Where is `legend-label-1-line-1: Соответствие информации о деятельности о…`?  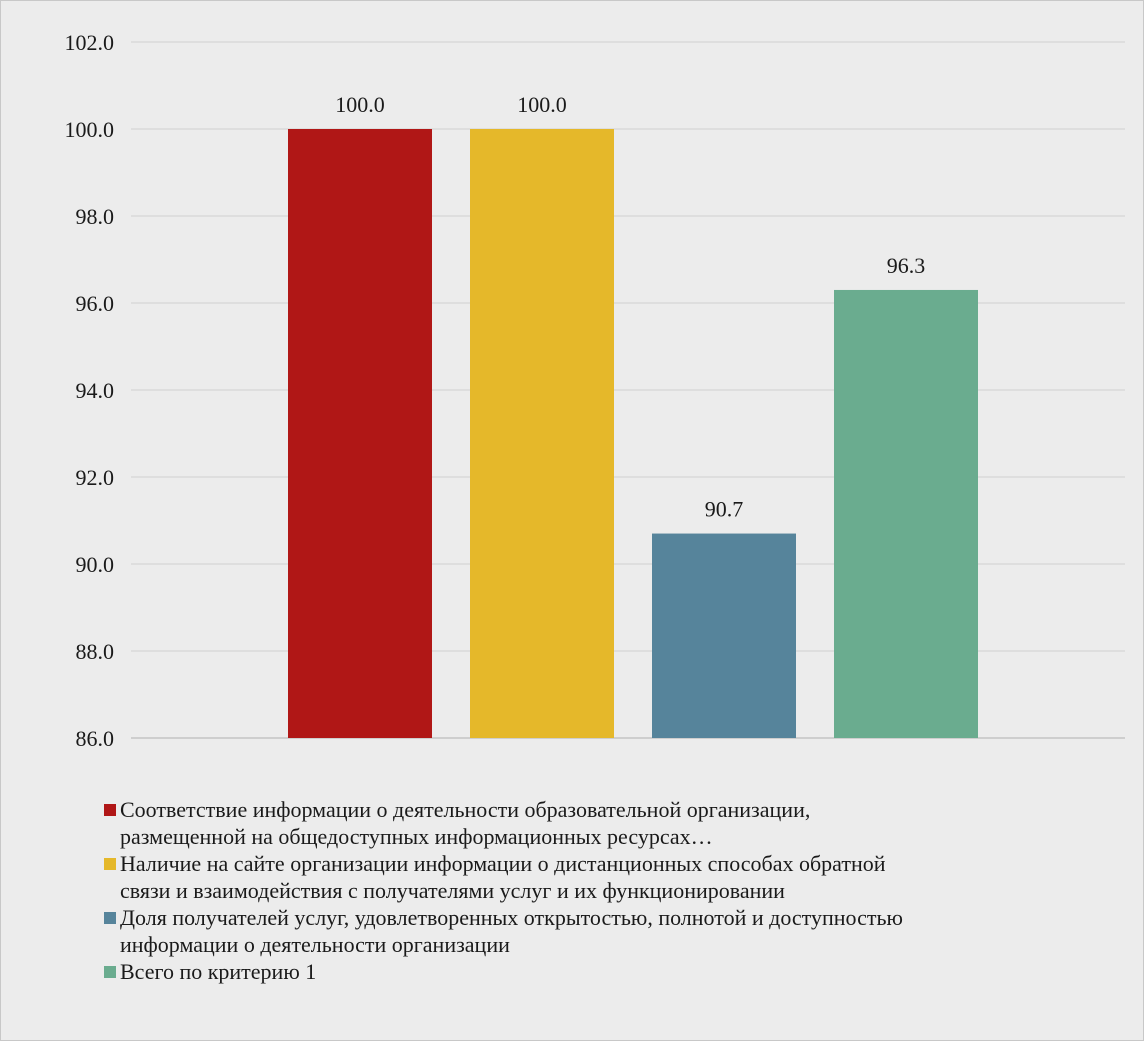 legend-label-1-line-1: Соответствие информации о деятельности о… is located at coordinates (465, 809).